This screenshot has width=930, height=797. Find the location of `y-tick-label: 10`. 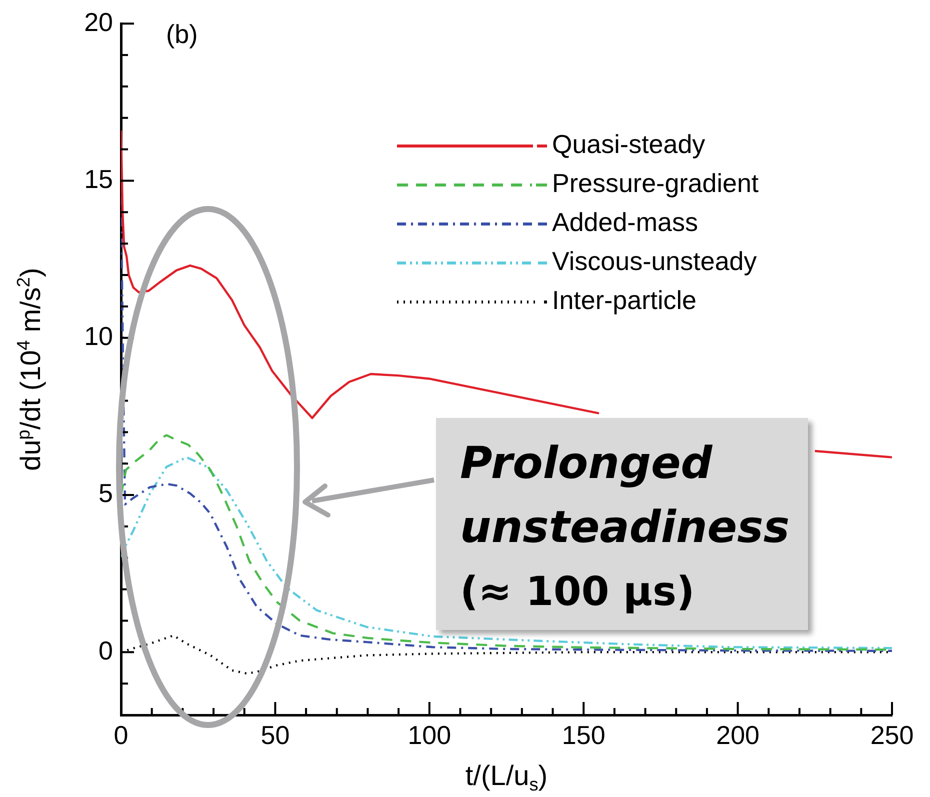

y-tick-label: 10 is located at coordinates (98, 336).